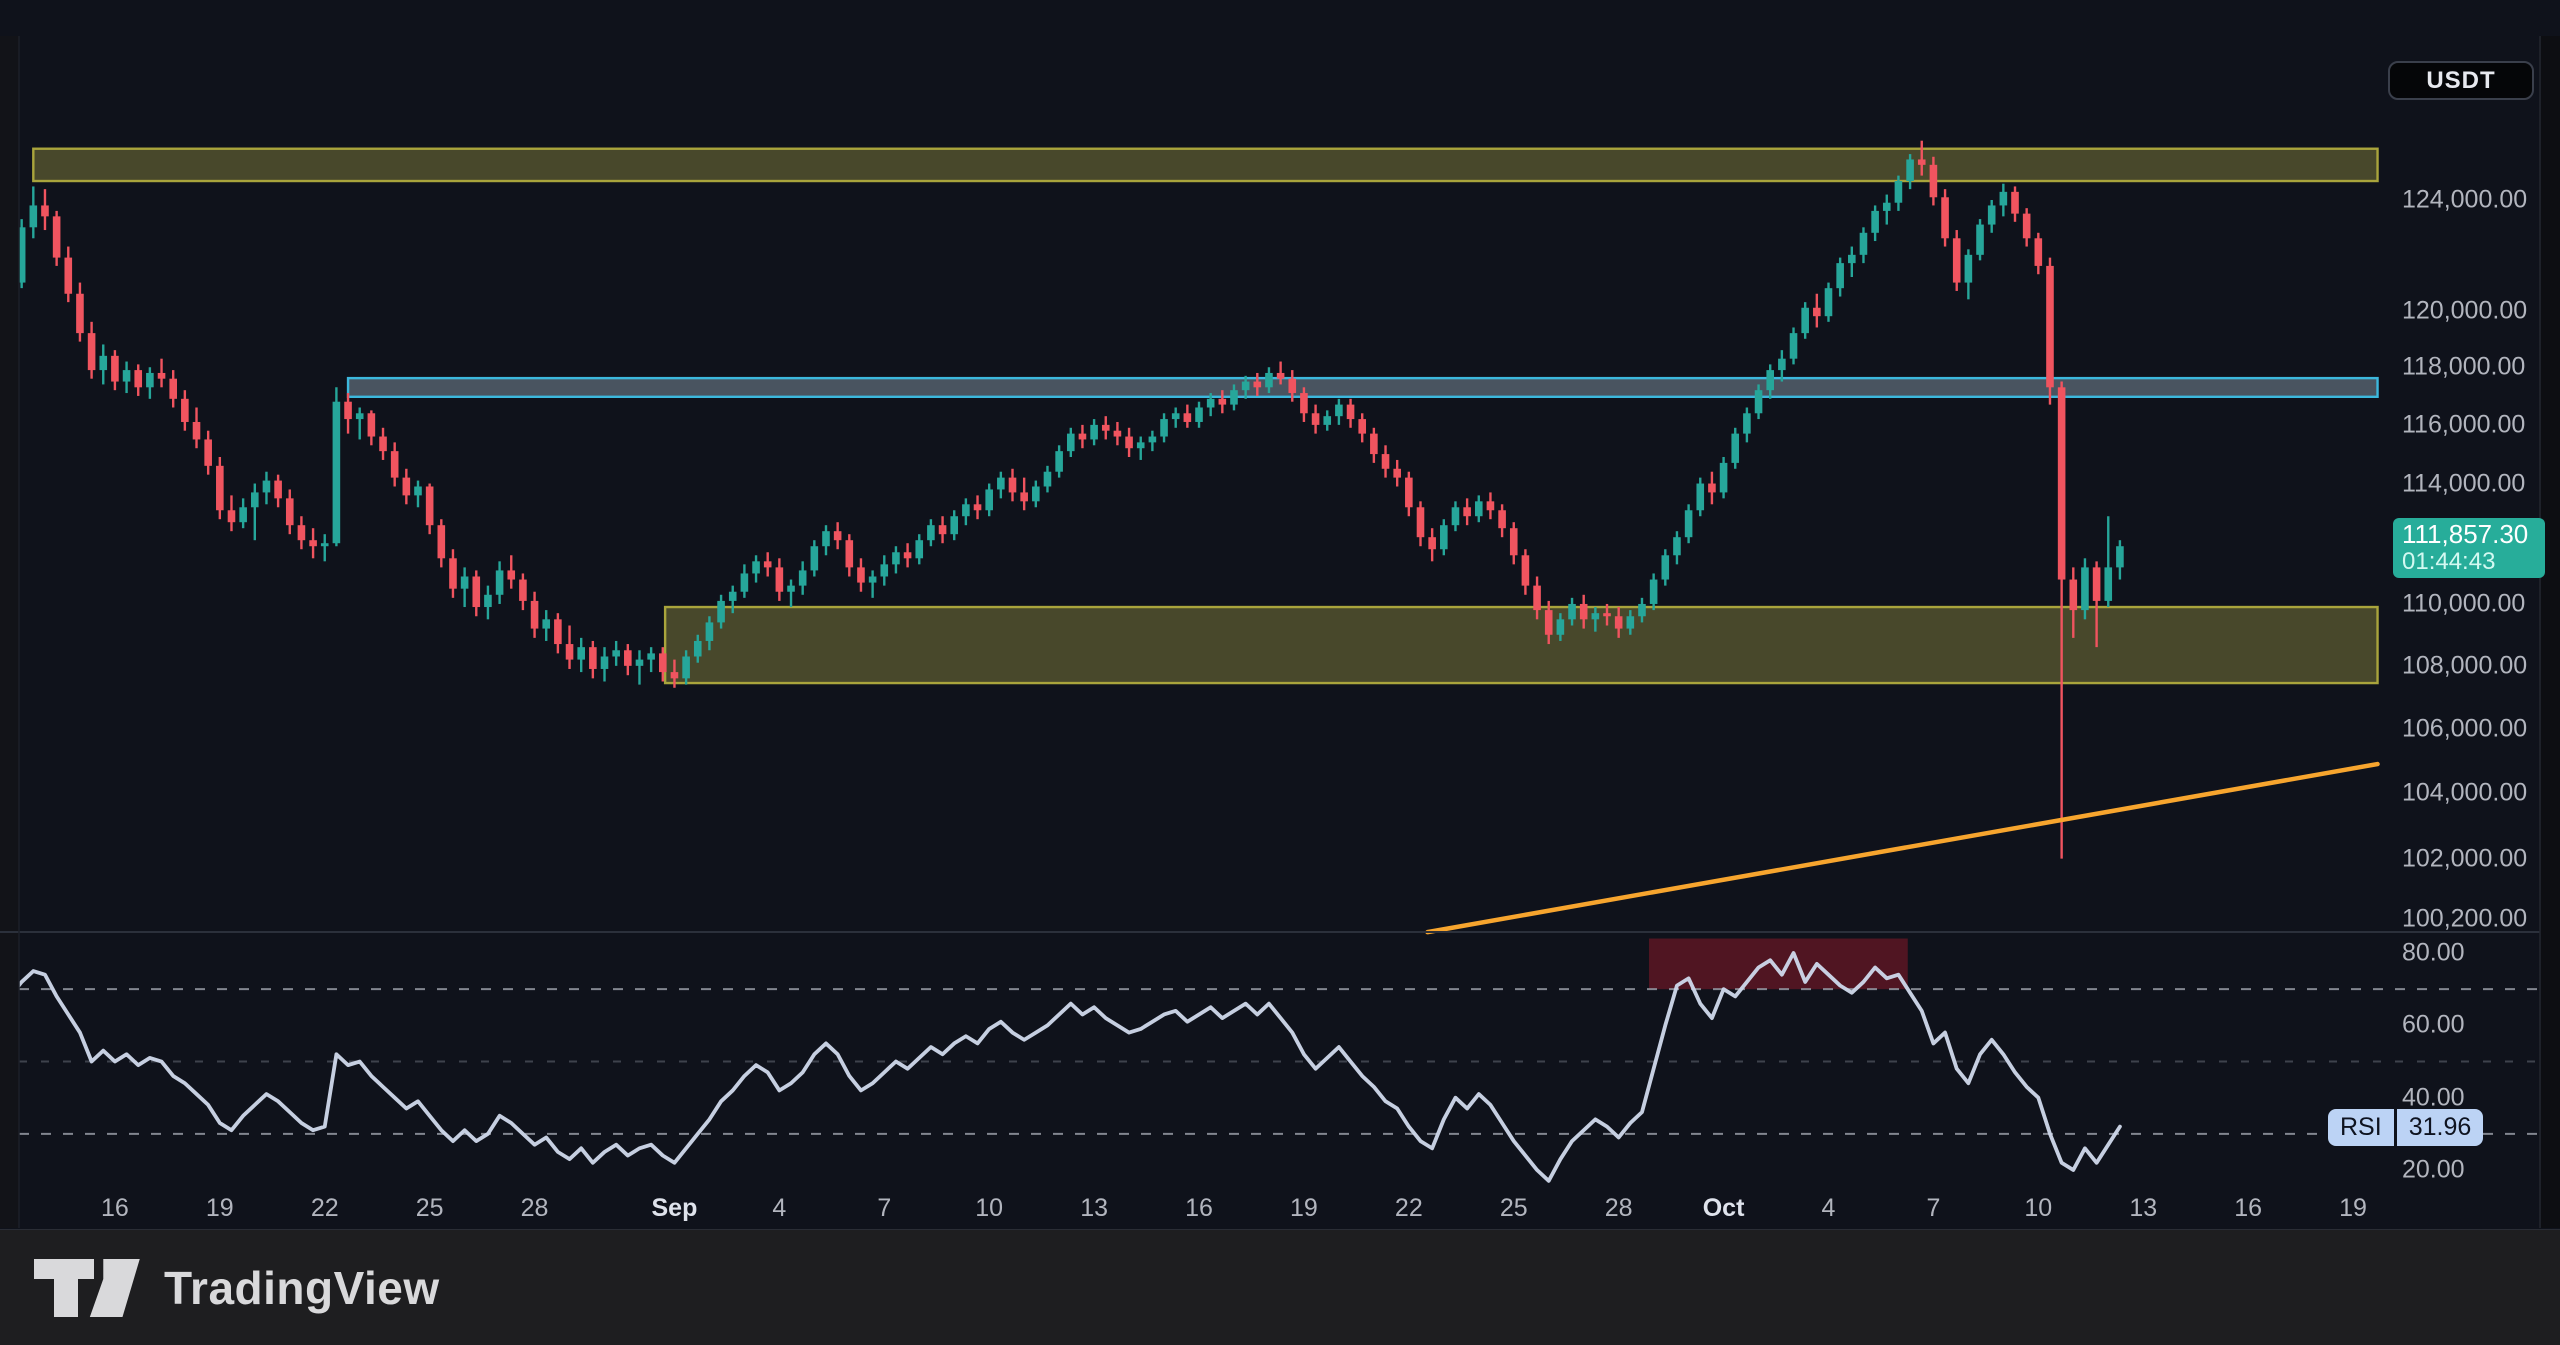 This screenshot has height=1345, width=2560. What do you see at coordinates (989, 1208) in the screenshot?
I see `time-tick-label: 10` at bounding box center [989, 1208].